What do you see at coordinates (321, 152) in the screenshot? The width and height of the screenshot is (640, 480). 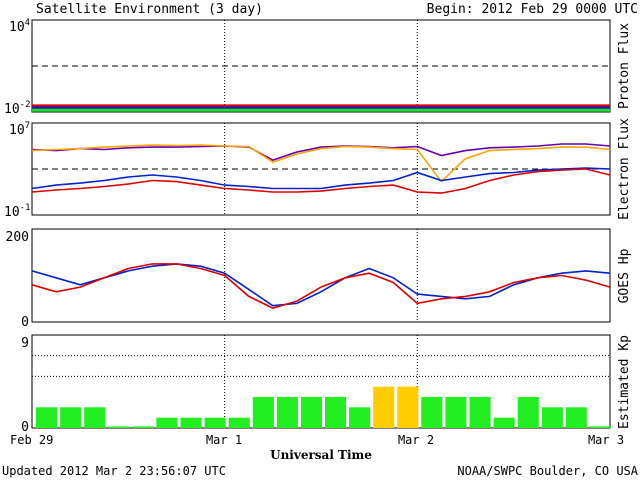 I see `series-line-purple` at bounding box center [321, 152].